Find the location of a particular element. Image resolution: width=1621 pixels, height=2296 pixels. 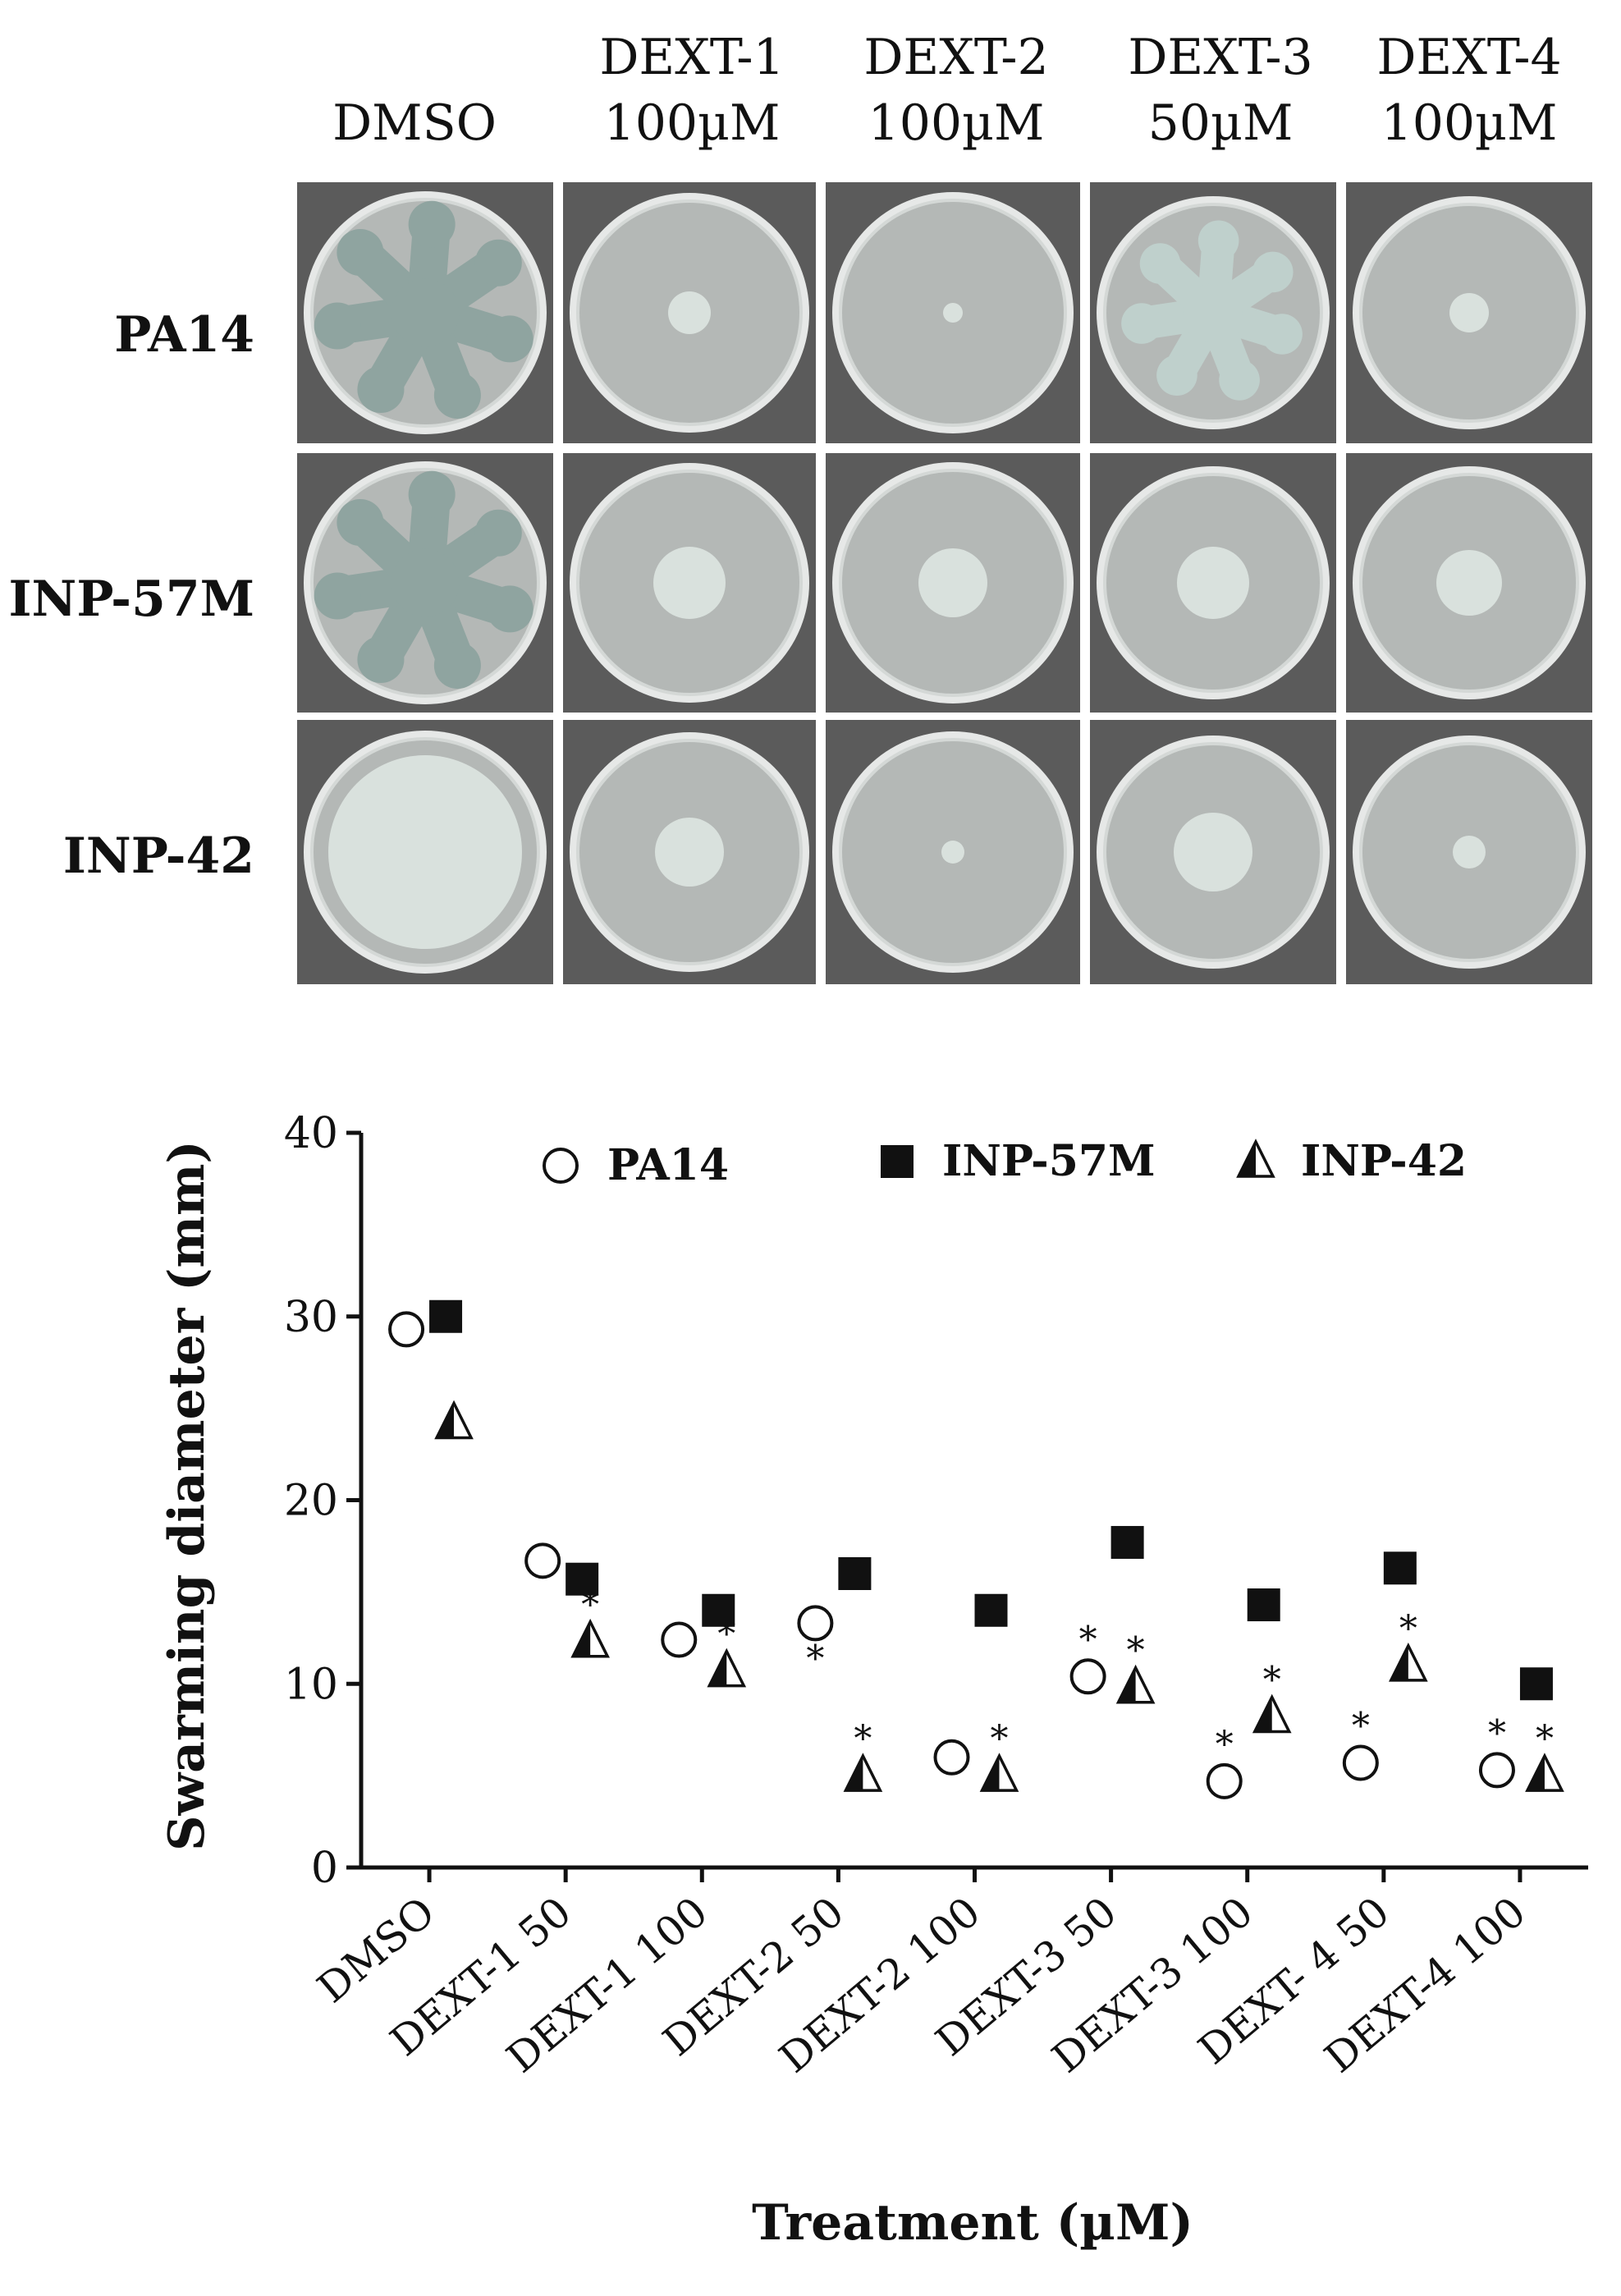

column-header-4-line2: 100µM is located at coordinates (1470, 123).